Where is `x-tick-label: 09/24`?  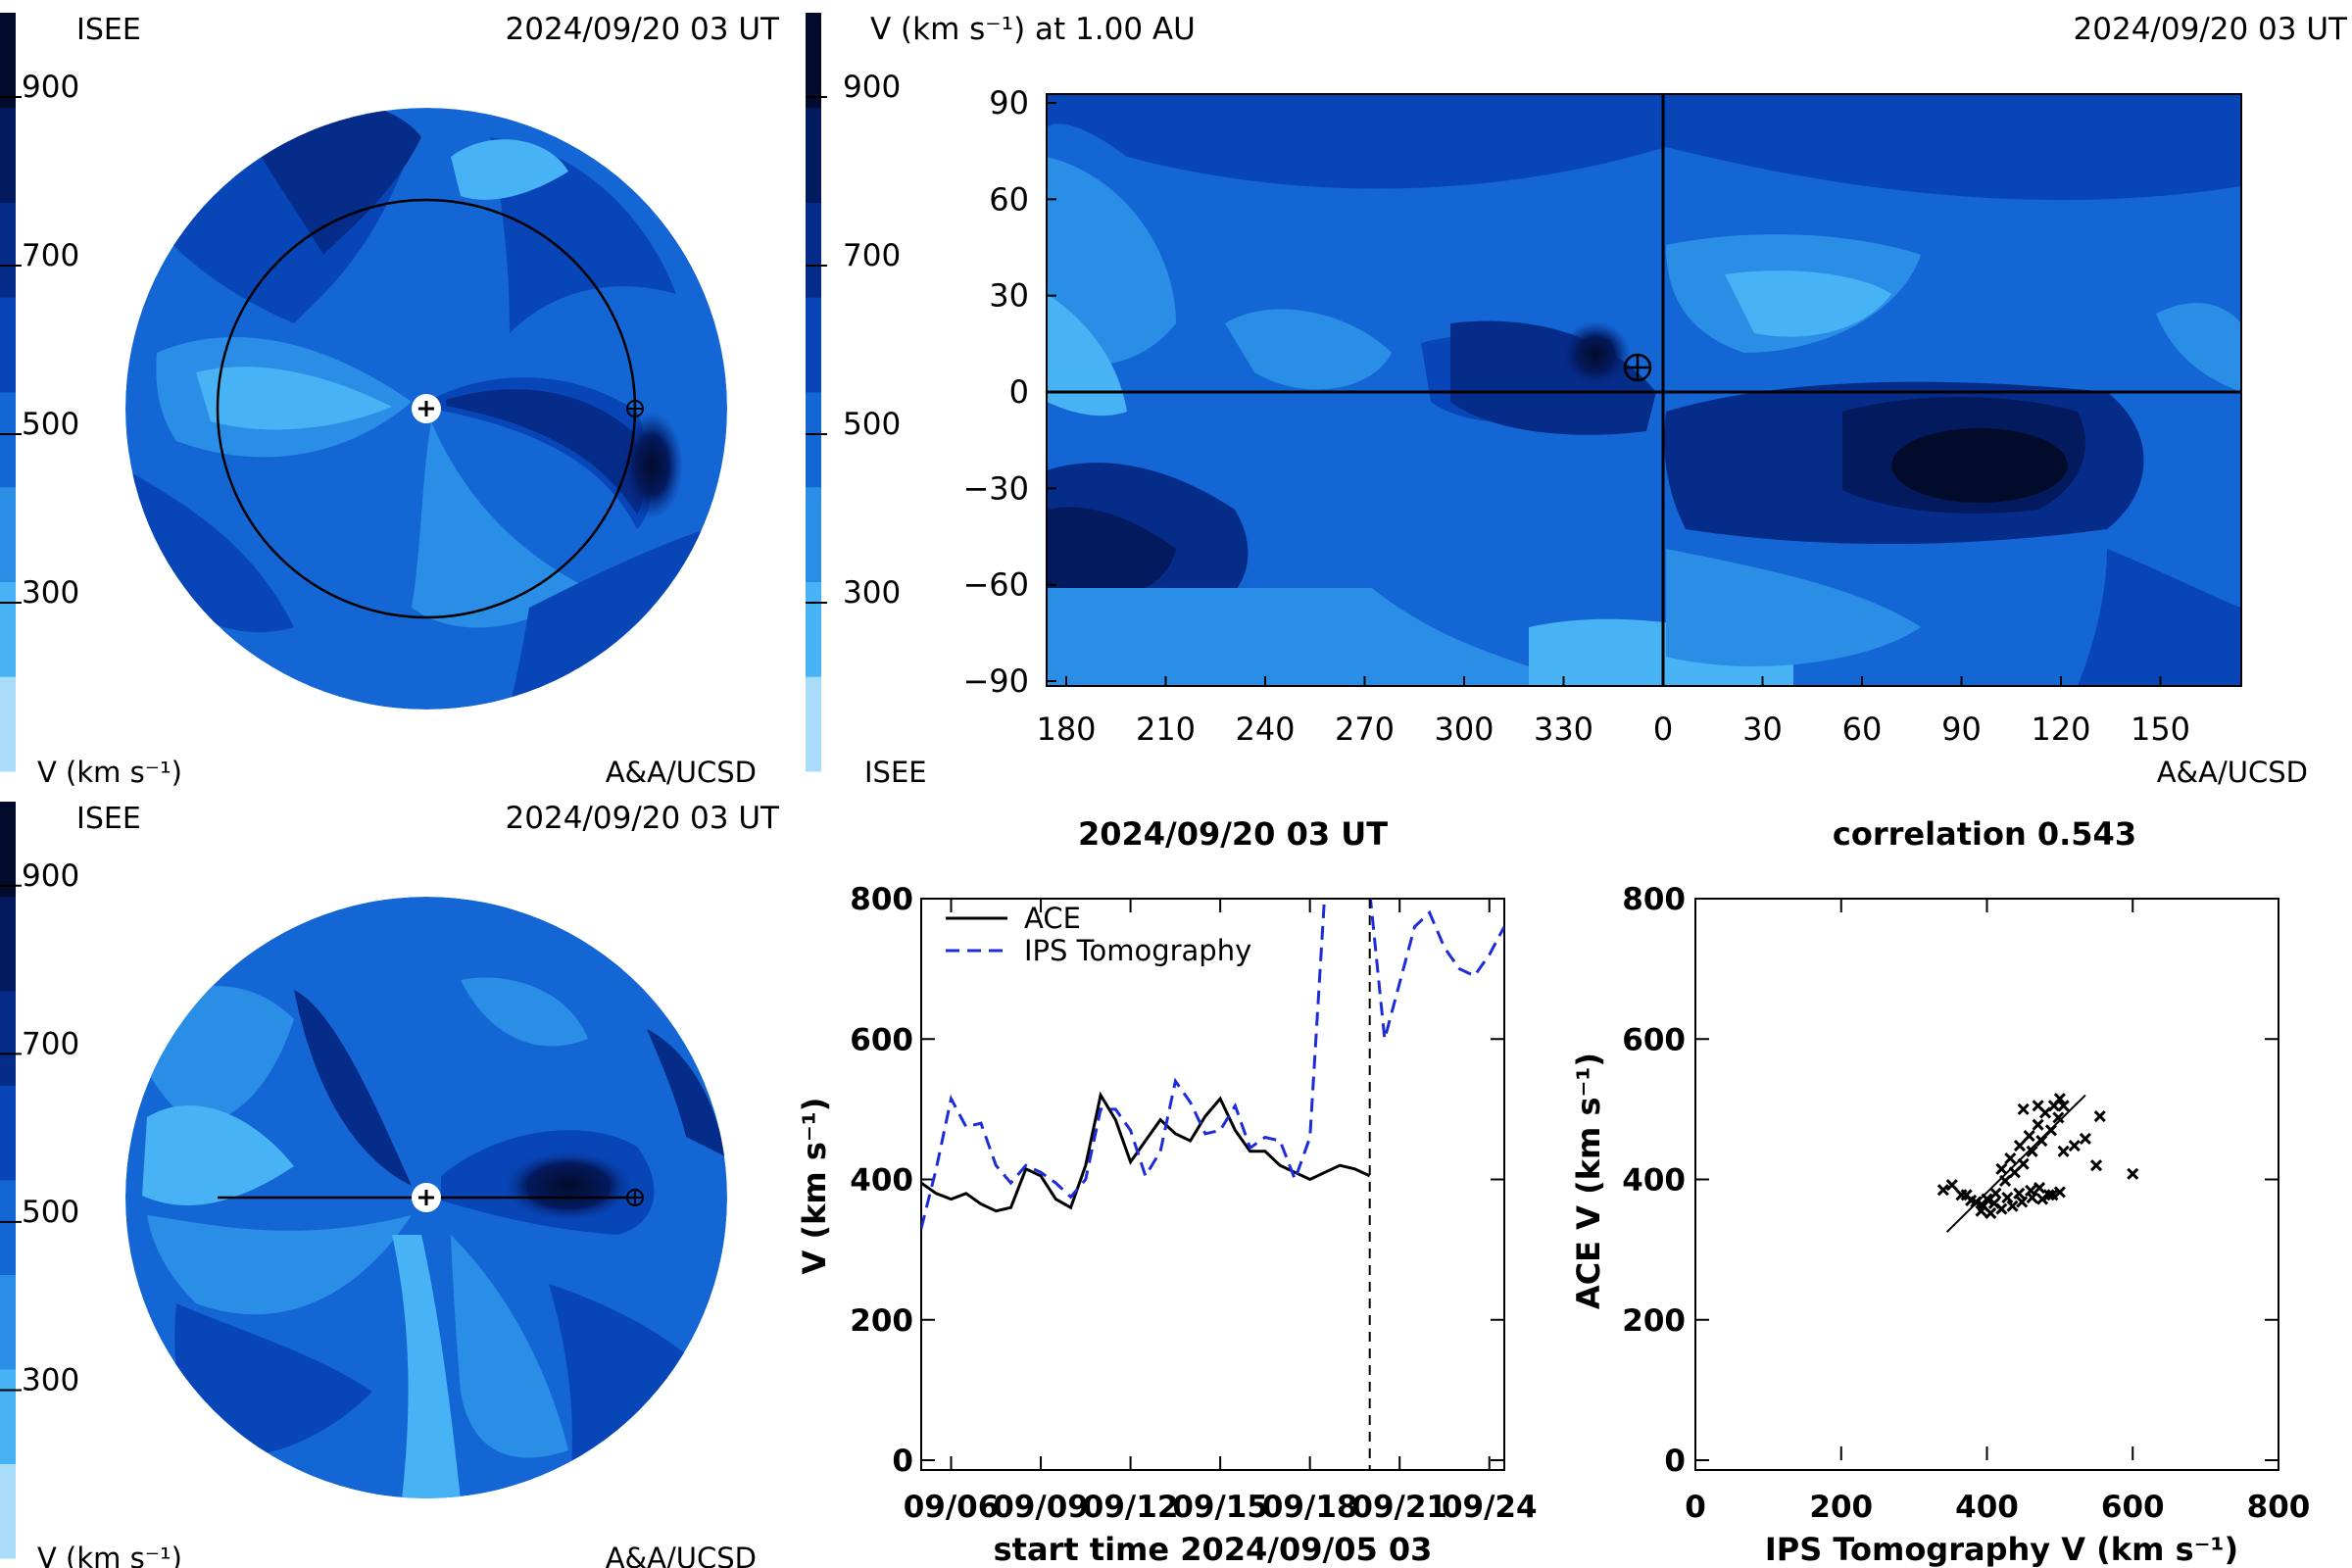 x-tick-label: 09/24 is located at coordinates (1490, 1507).